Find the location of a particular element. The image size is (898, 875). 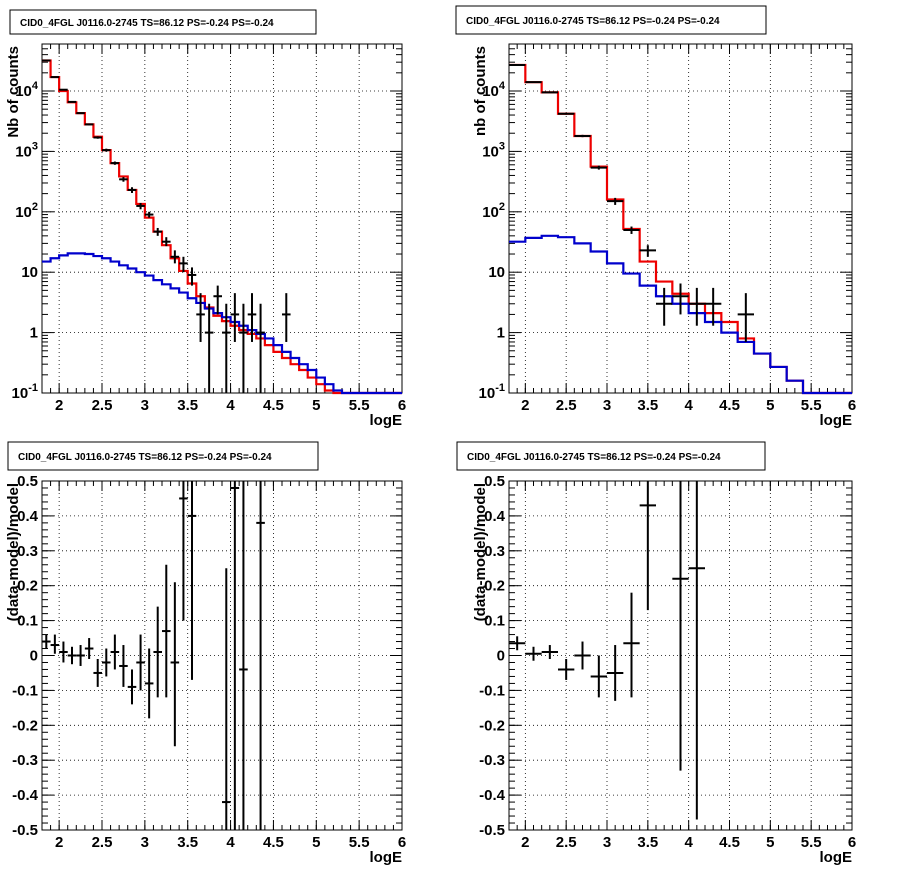

y-axis-label: nb of counts is located at coordinates (480, 91).